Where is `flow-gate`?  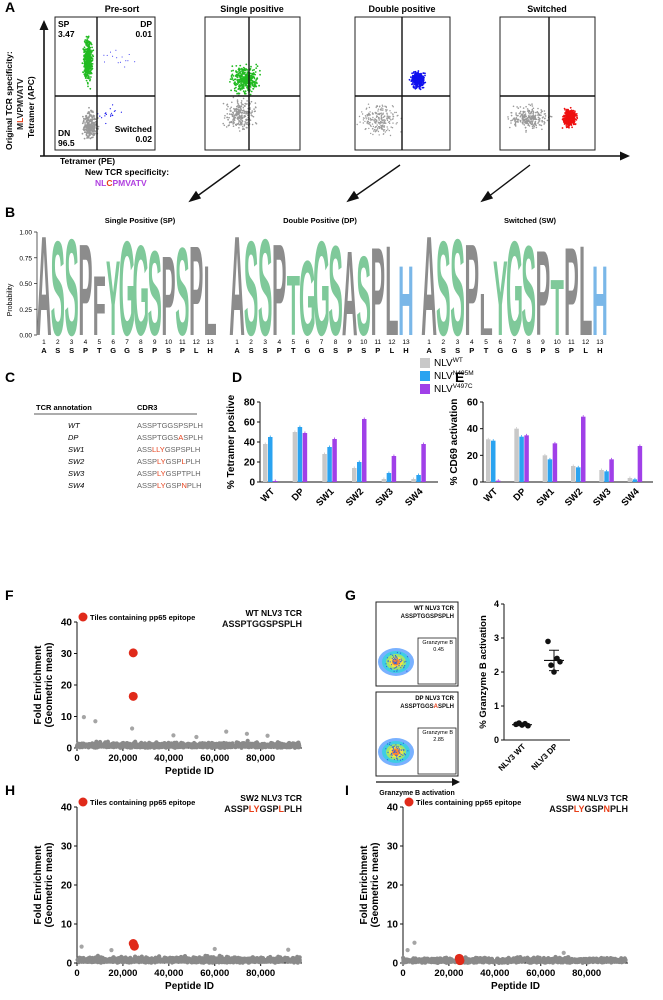
flow-gate is located at coordinates (437, 751).